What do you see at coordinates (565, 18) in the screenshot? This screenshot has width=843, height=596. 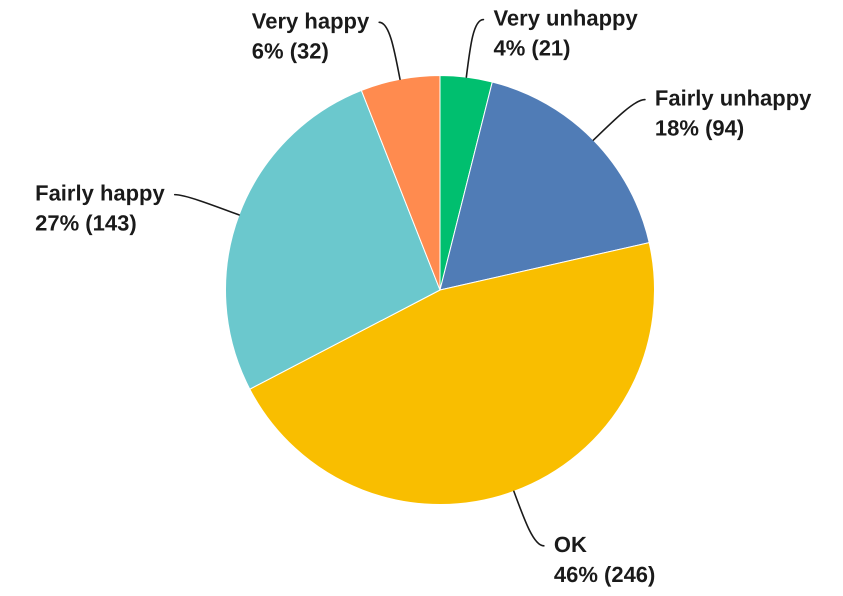 I see `slice-label: Very unhappy` at bounding box center [565, 18].